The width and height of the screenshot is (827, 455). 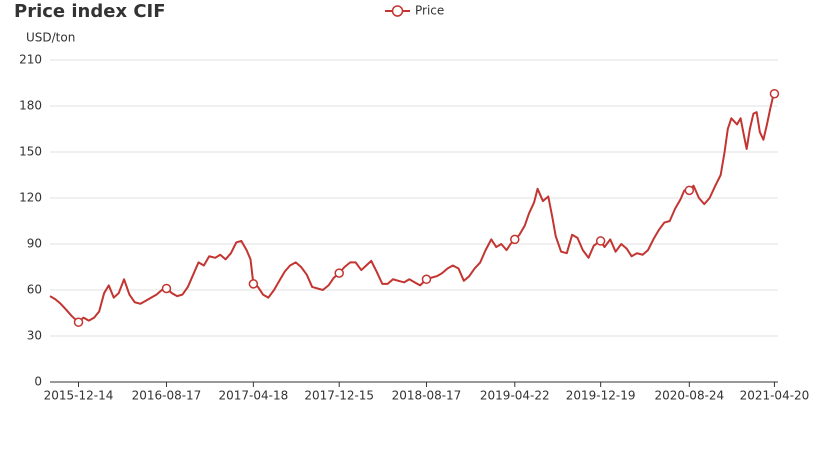 I want to click on y-tick-label: 120, so click(x=30, y=198).